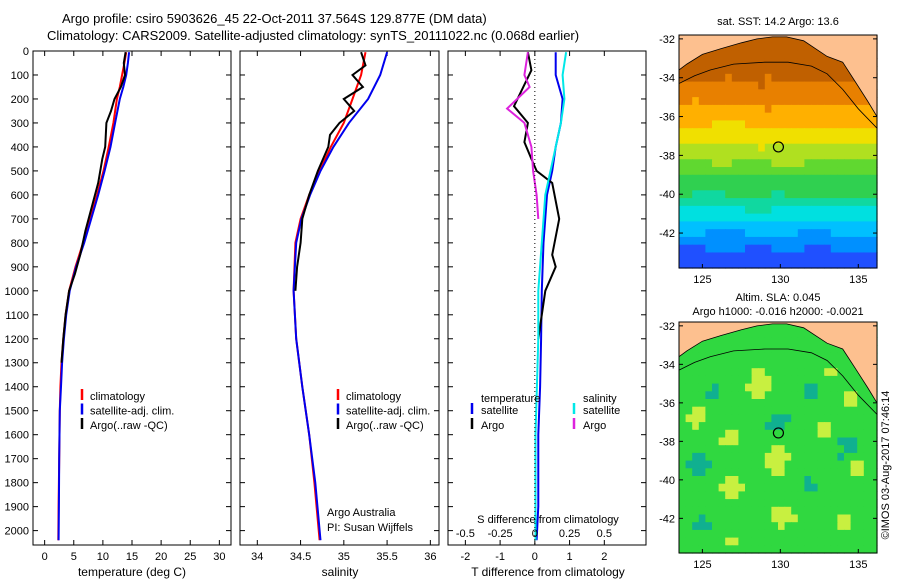 This screenshot has height=580, width=900. Describe the element at coordinates (667, 442) in the screenshot. I see `y-tick-label: -38` at that location.